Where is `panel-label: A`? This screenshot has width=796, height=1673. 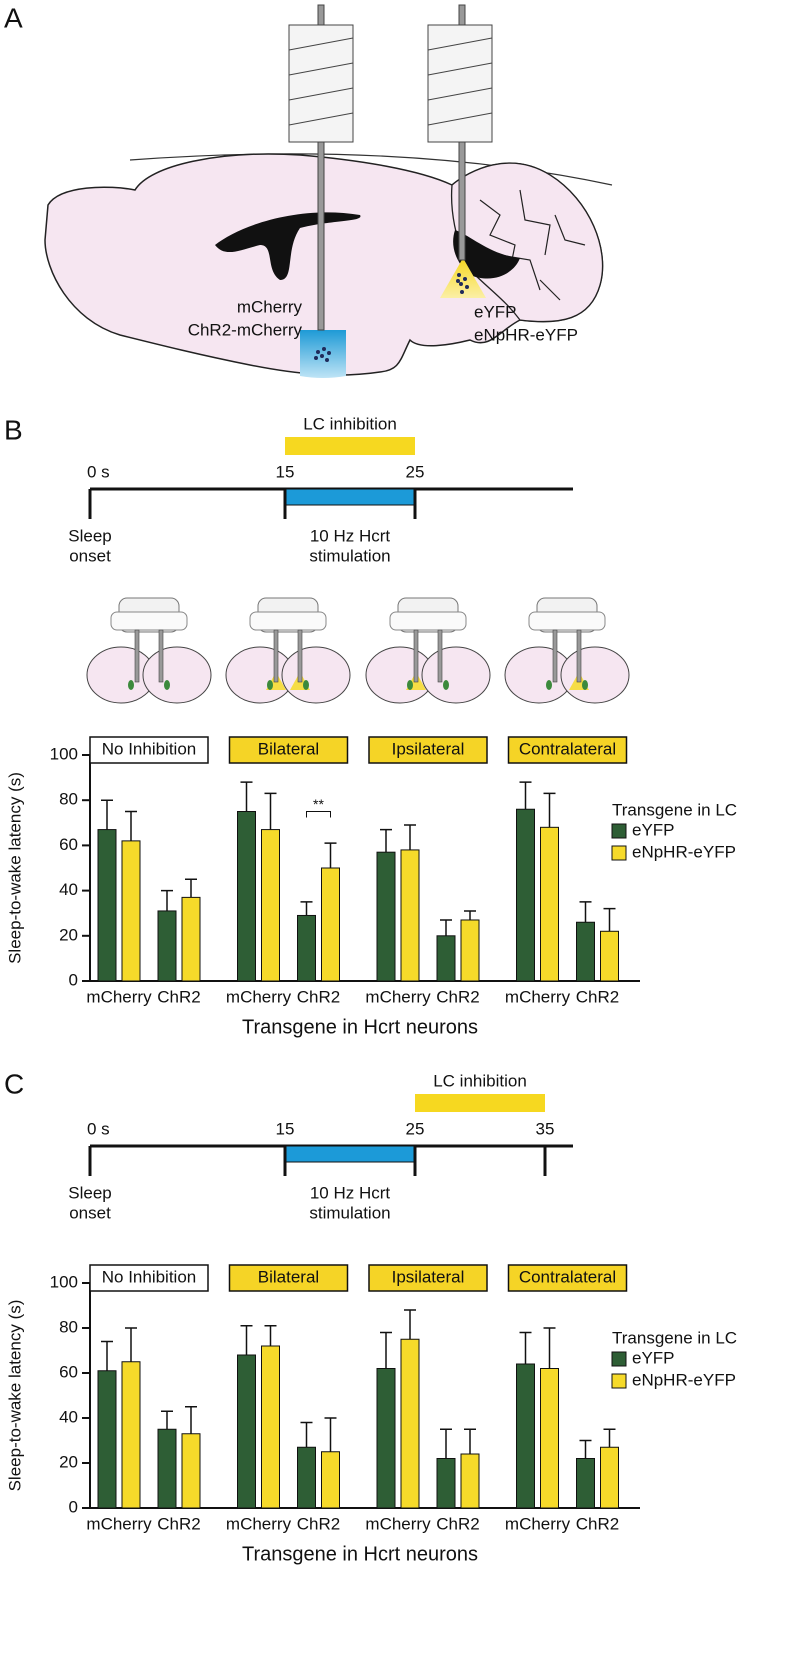
panel-label: A is located at coordinates (13, 17).